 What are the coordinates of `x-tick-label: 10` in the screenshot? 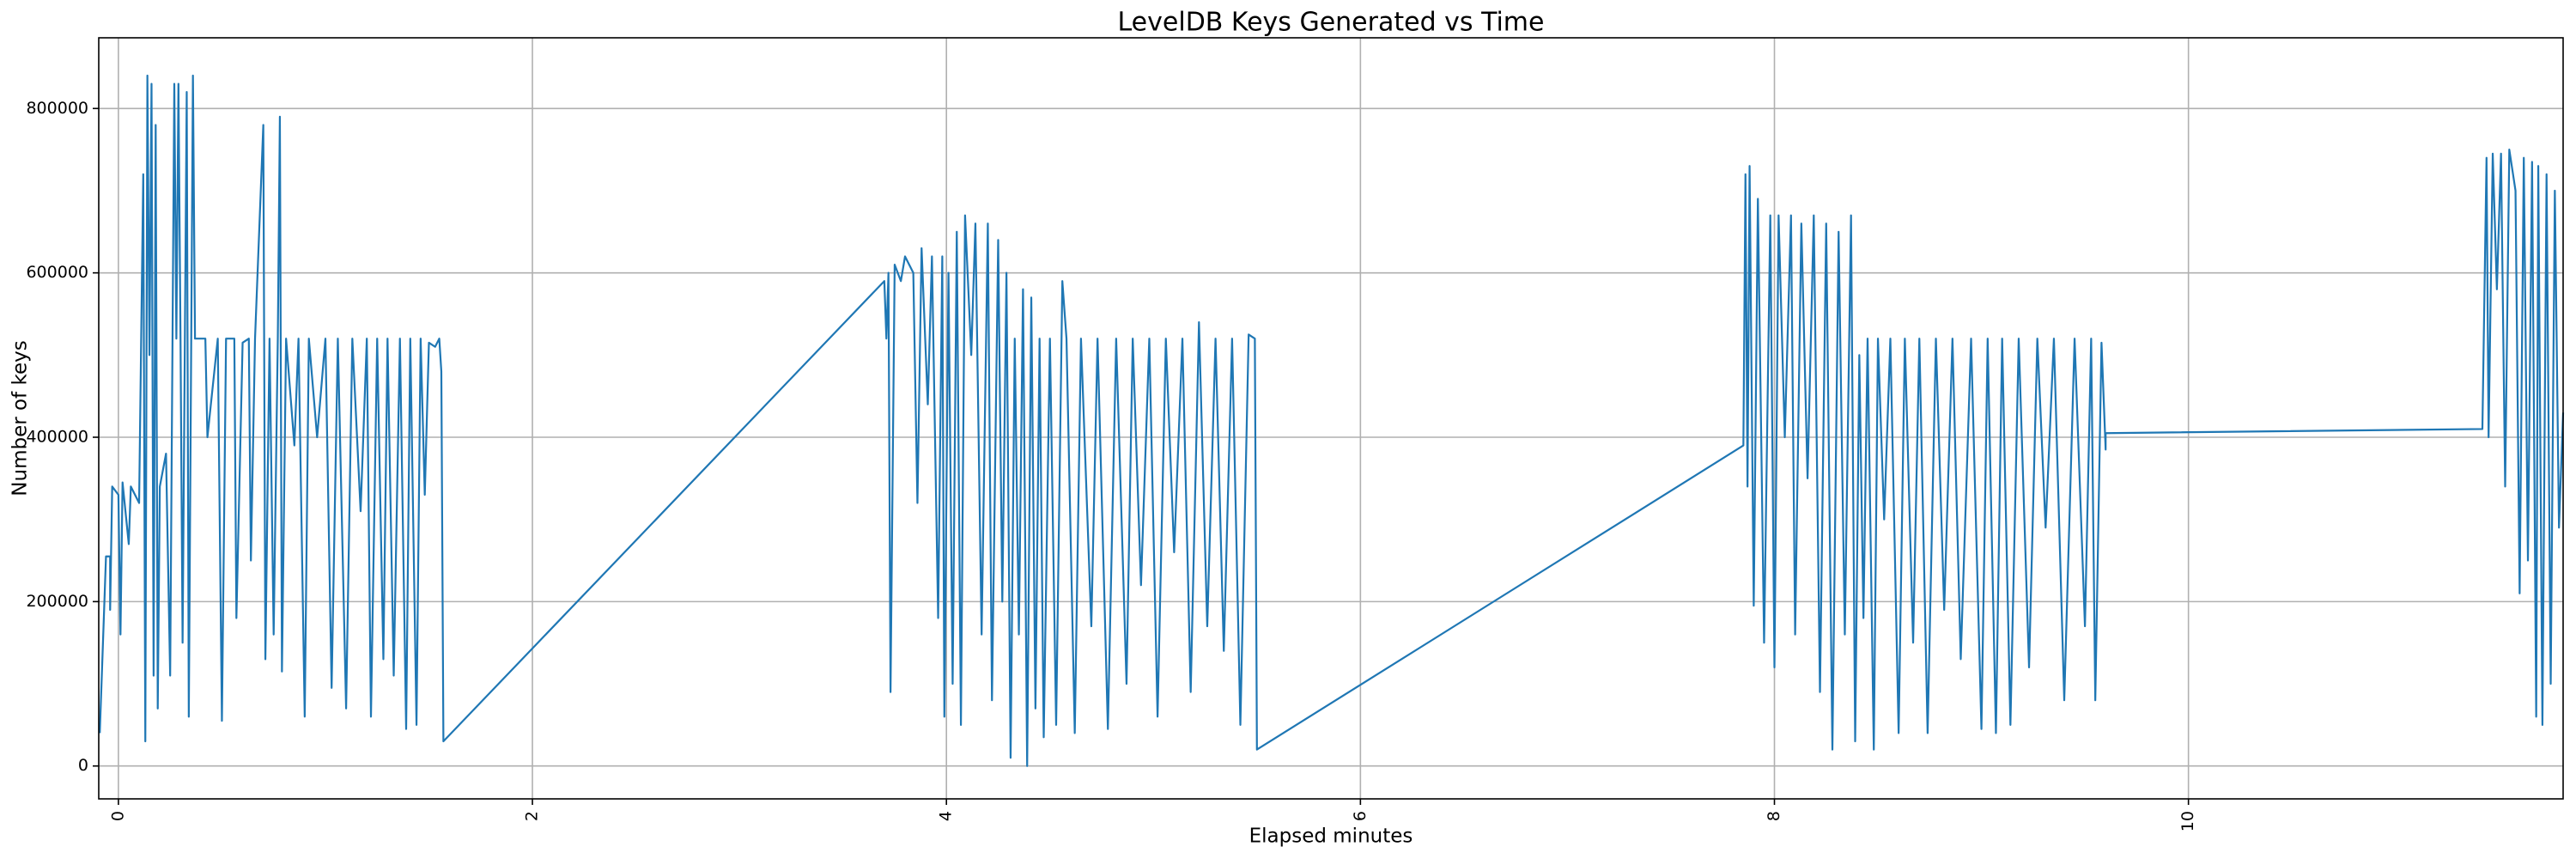 It's located at (2187, 821).